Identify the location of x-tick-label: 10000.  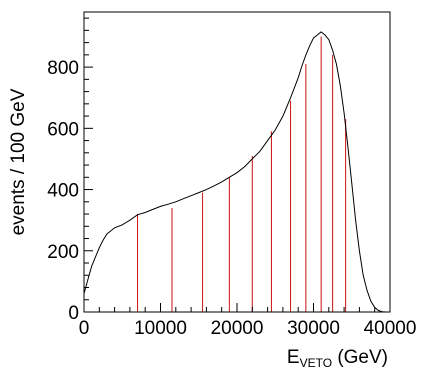
(160, 328).